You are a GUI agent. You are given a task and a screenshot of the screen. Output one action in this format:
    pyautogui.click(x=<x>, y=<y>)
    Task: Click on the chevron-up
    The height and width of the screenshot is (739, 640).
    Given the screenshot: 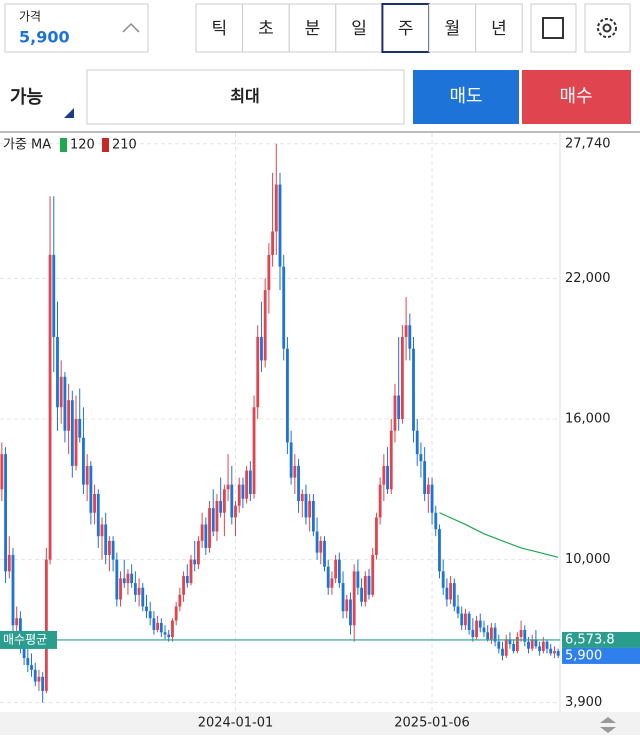 What is the action you would take?
    pyautogui.click(x=131, y=27)
    